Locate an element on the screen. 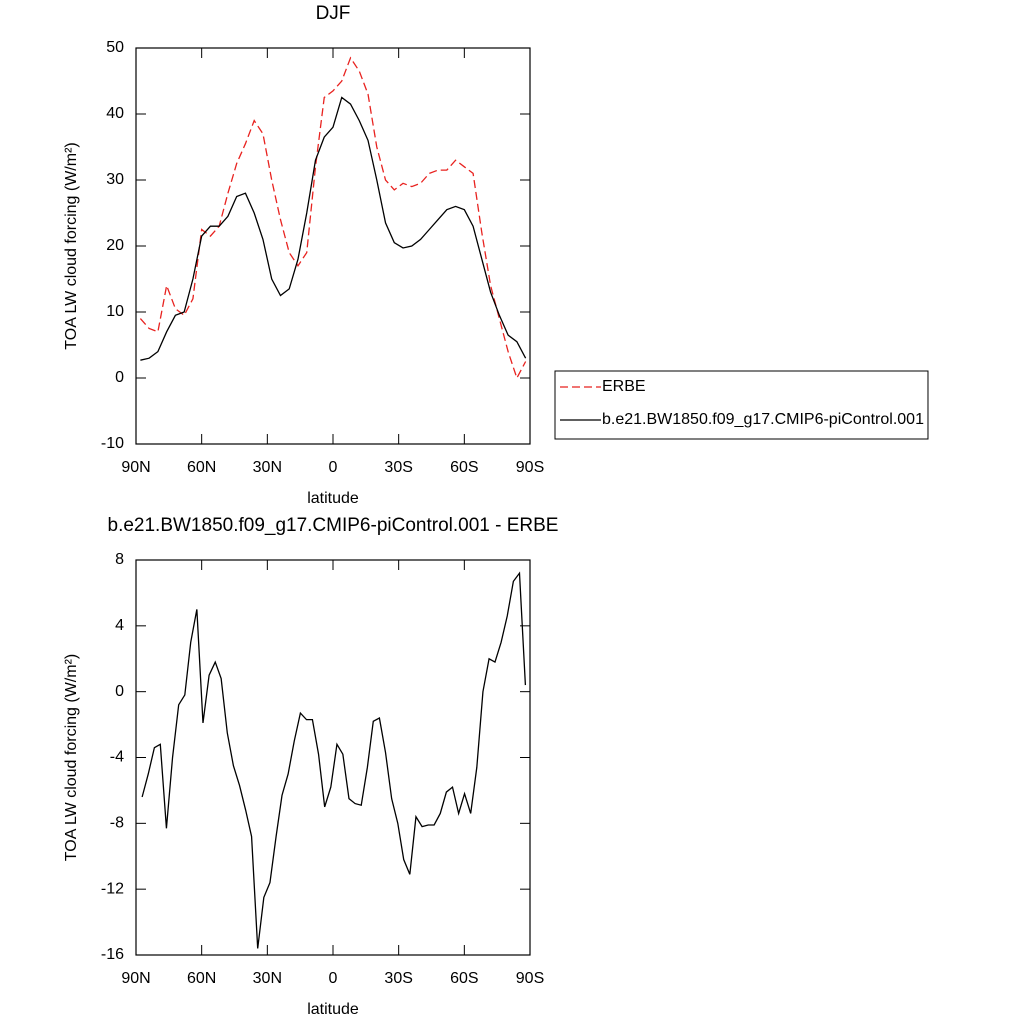 This screenshot has height=1024, width=1024. legend-label: ERBE is located at coordinates (624, 386).